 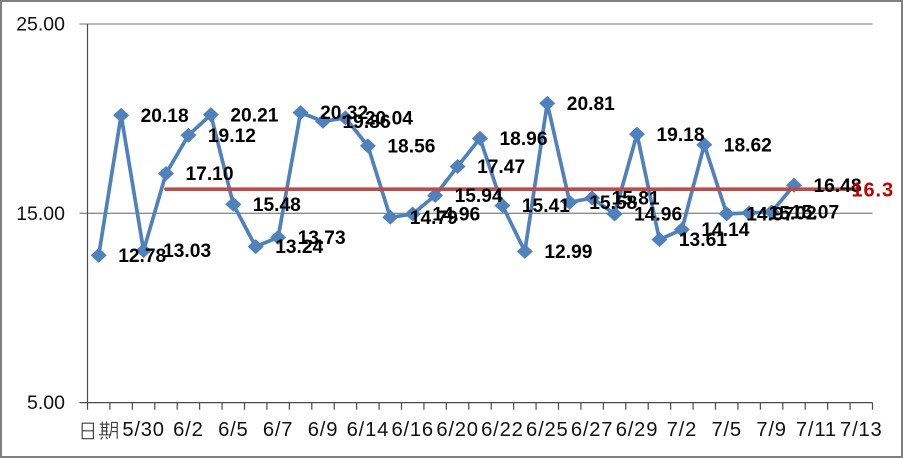 What do you see at coordinates (682, 430) in the screenshot?
I see `svg-text: 7/2` at bounding box center [682, 430].